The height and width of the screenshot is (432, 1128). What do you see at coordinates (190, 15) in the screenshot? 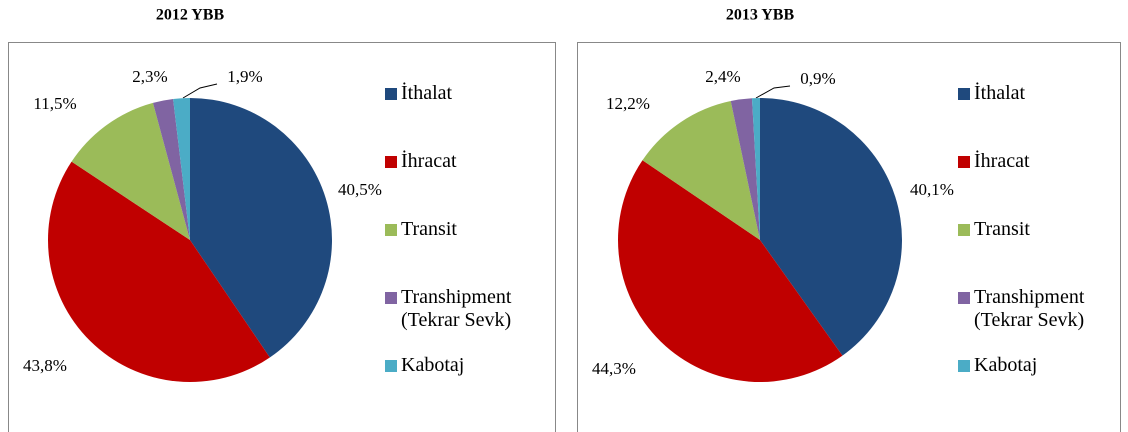
I see `chart-title: 2012 YBB` at bounding box center [190, 15].